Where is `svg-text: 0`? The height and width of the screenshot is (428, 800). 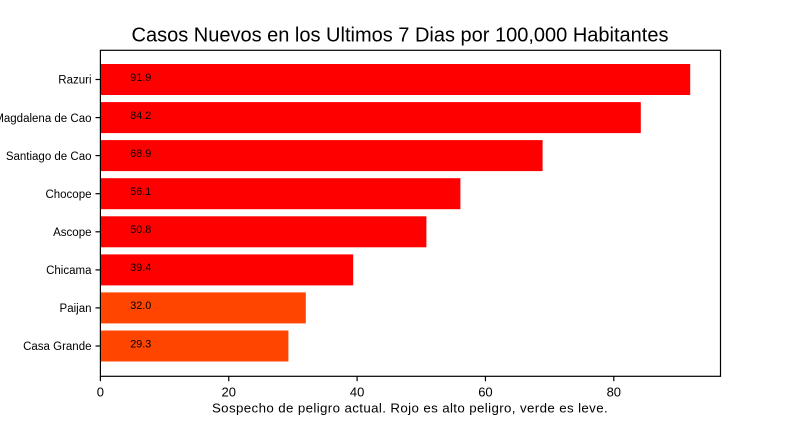 svg-text: 0 is located at coordinates (100, 391).